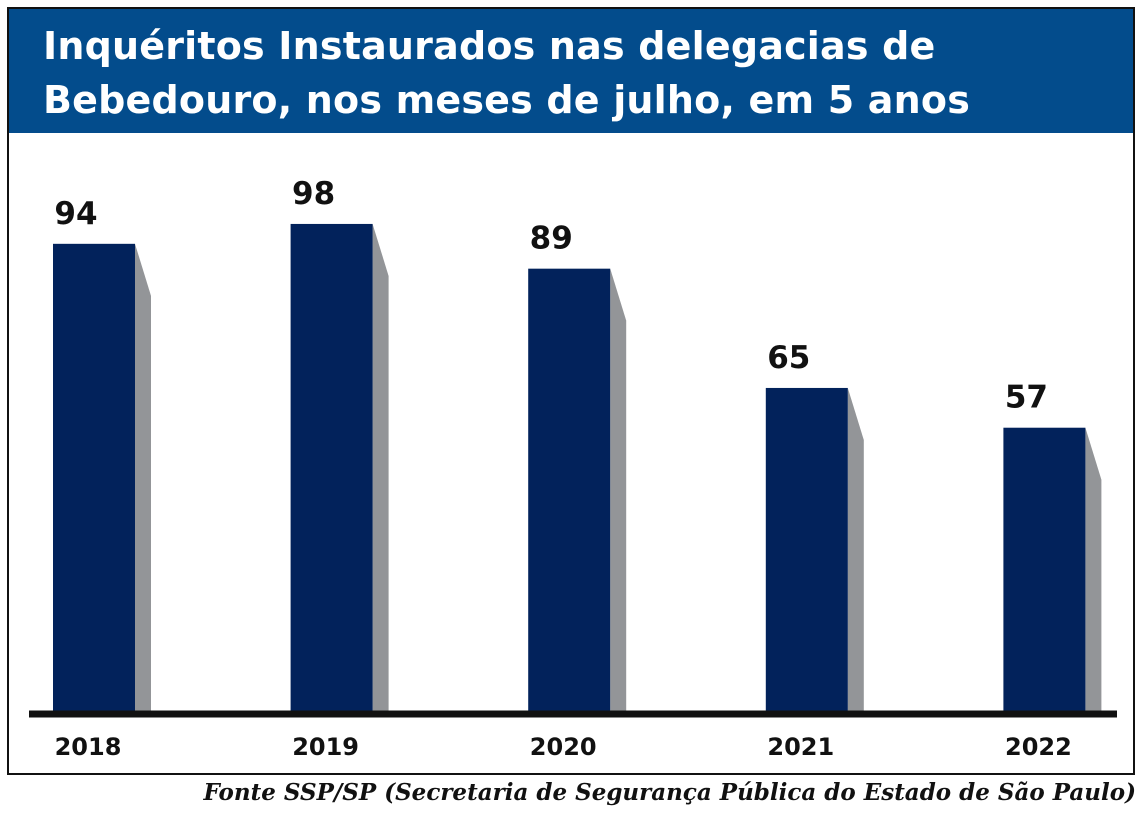  What do you see at coordinates (563, 747) in the screenshot?
I see `x-tick-label-2020: 2020` at bounding box center [563, 747].